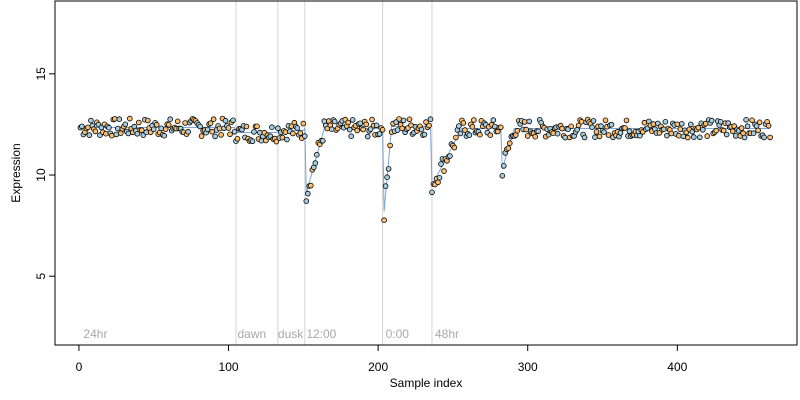 This screenshot has height=400, width=800. I want to click on x-tick-label-1: 0, so click(79, 367).